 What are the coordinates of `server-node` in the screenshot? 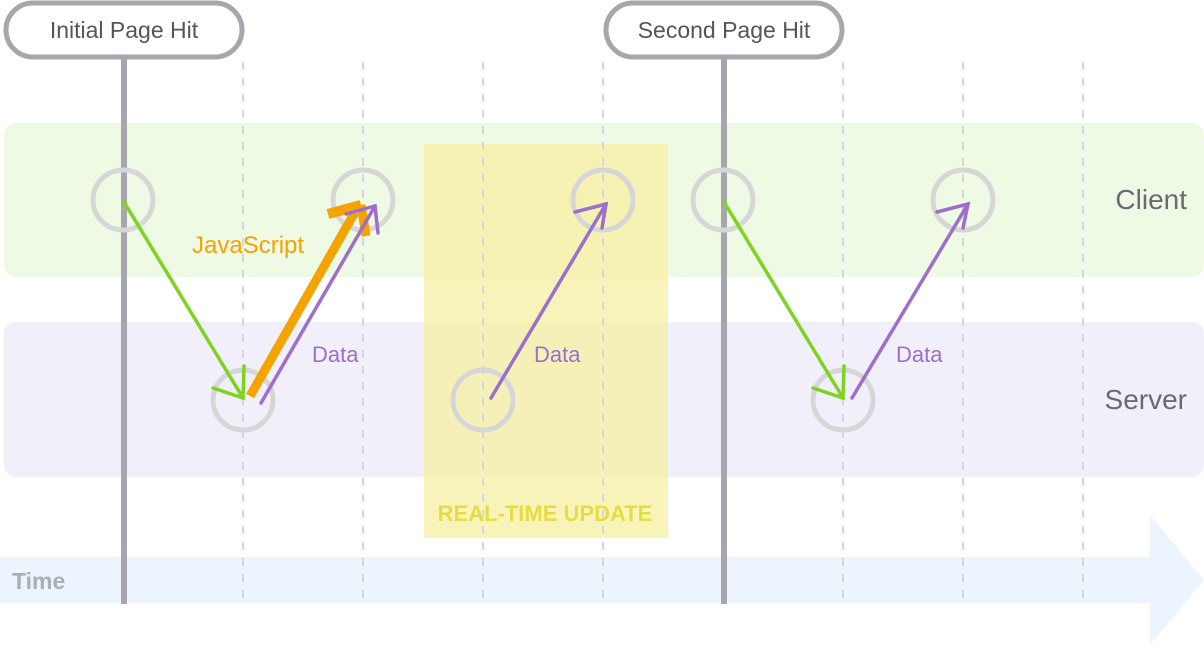 It's located at (483, 400).